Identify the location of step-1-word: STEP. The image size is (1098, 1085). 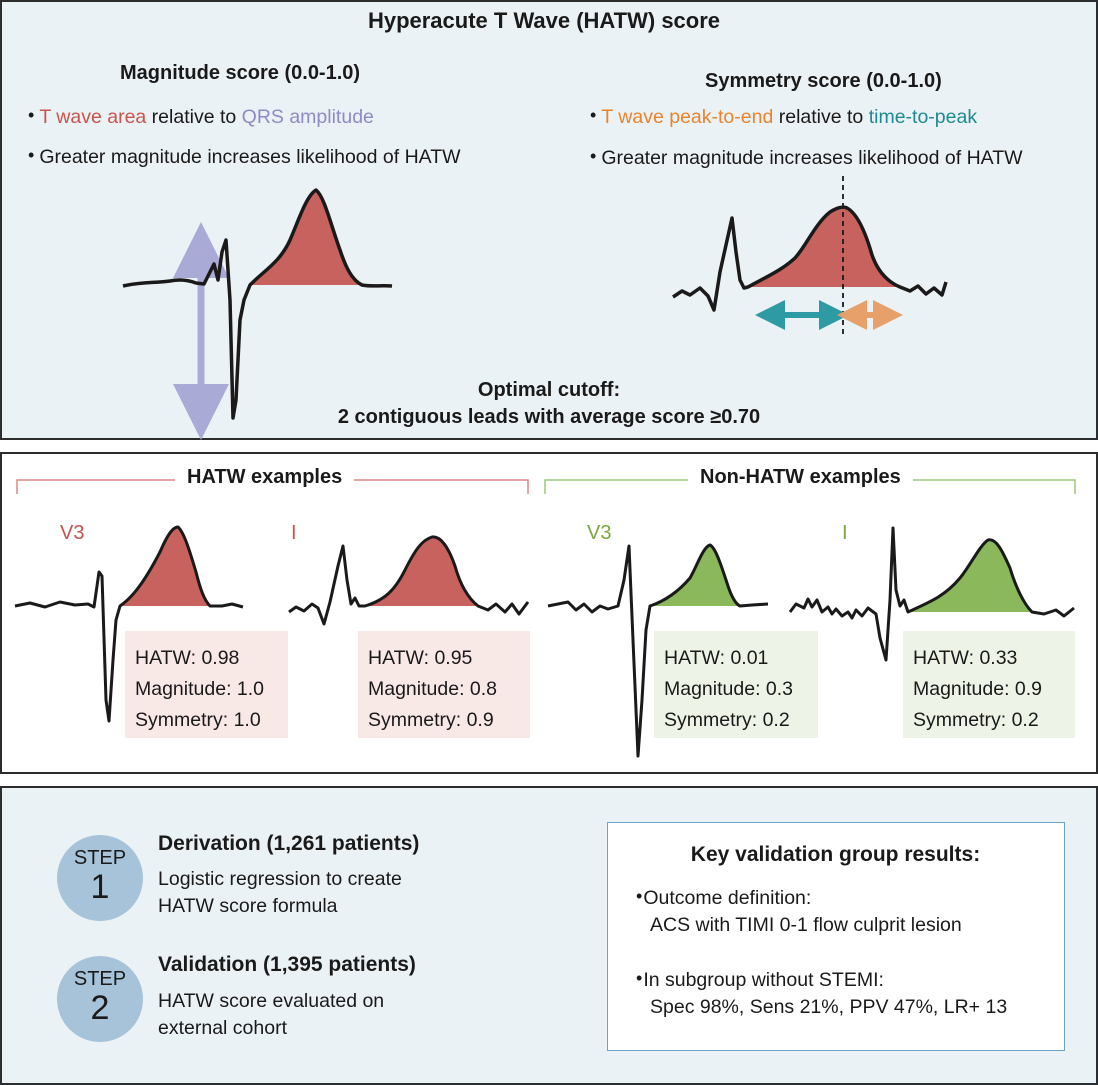
(100, 858).